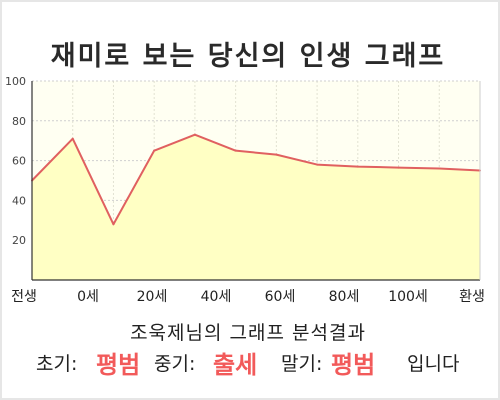  What do you see at coordinates (24, 297) in the screenshot?
I see `x-tick-label: 전생` at bounding box center [24, 297].